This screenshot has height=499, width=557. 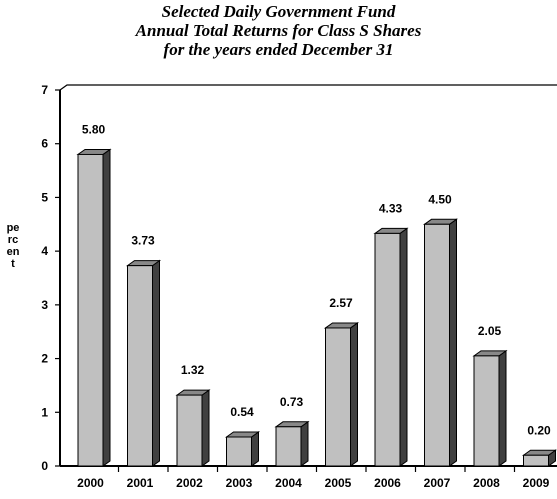 What do you see at coordinates (242, 412) in the screenshot?
I see `data-label: 0.54` at bounding box center [242, 412].